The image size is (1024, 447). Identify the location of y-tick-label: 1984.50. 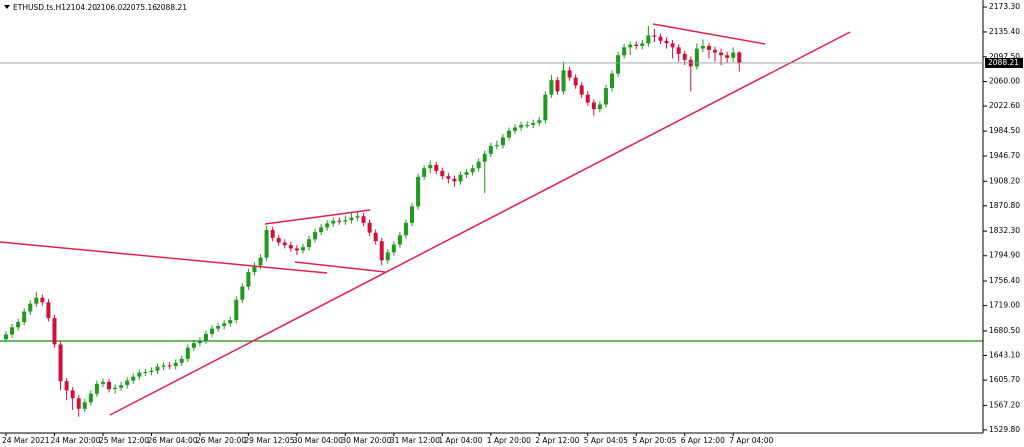
(1004, 130).